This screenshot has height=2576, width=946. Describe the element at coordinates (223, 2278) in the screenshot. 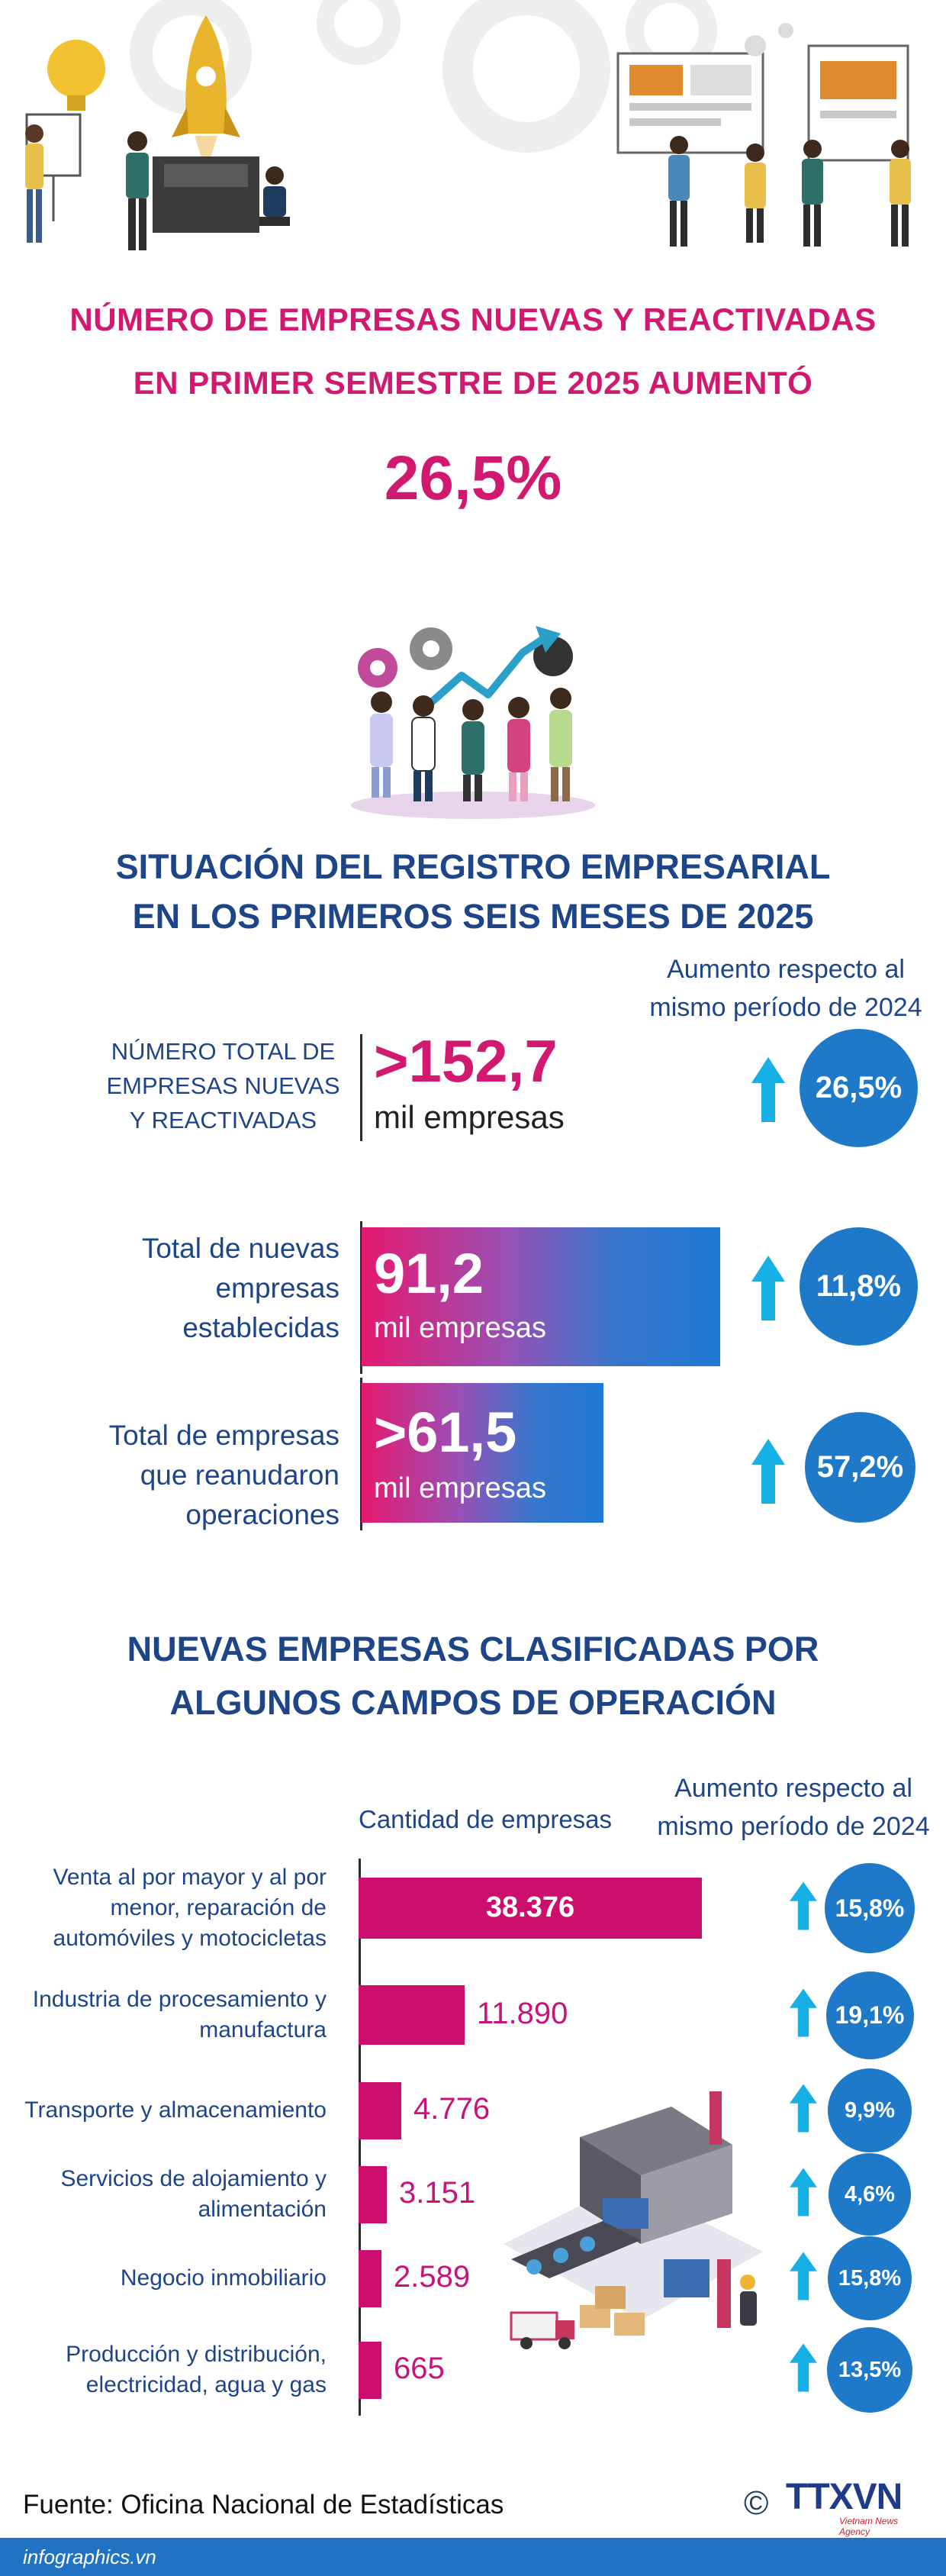

I see `category-label-line: Negocio inmobiliario` at that location.